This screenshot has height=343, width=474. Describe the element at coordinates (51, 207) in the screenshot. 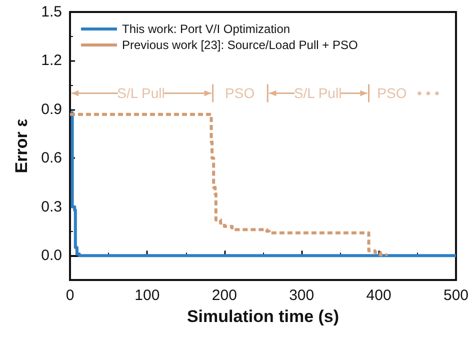

I see `y-tick-label: 0.3` at that location.